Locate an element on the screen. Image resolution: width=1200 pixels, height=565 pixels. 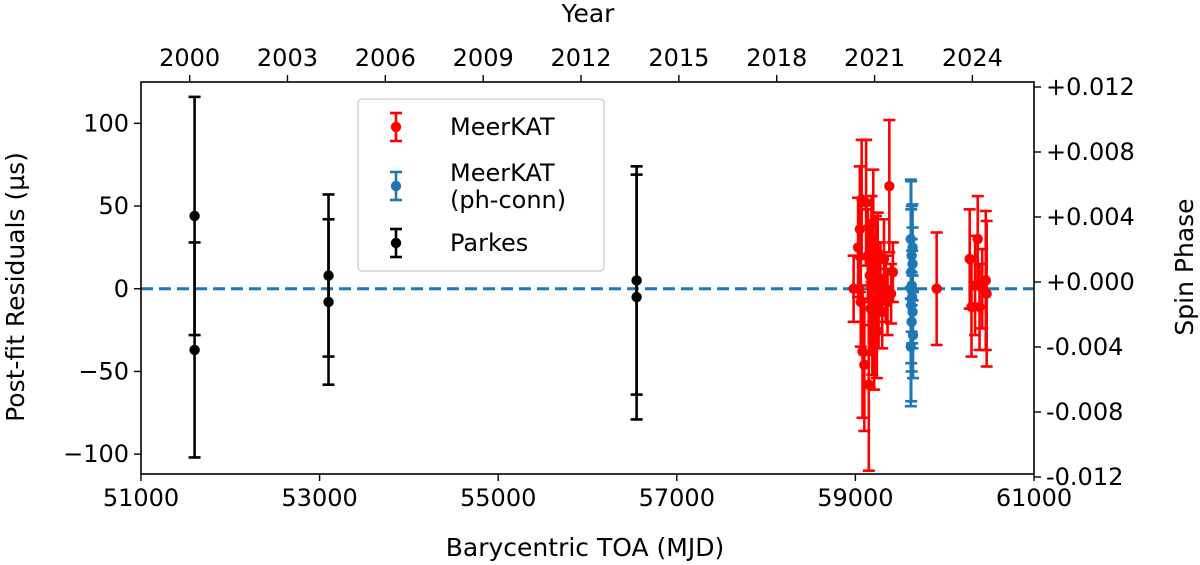
top-axis-title: Year is located at coordinates (588, 14).